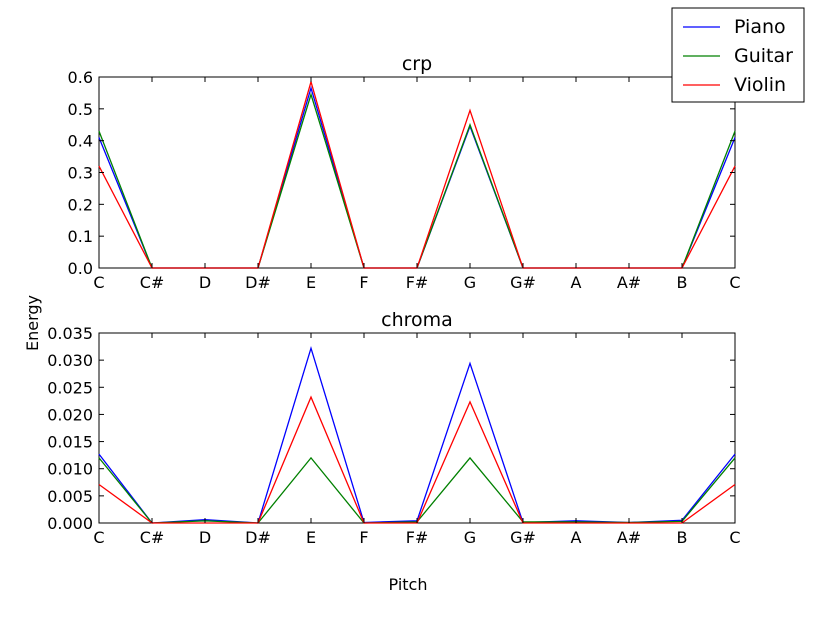 The image size is (815, 620). I want to click on crp-y-tick-label: 0.2, so click(80, 204).